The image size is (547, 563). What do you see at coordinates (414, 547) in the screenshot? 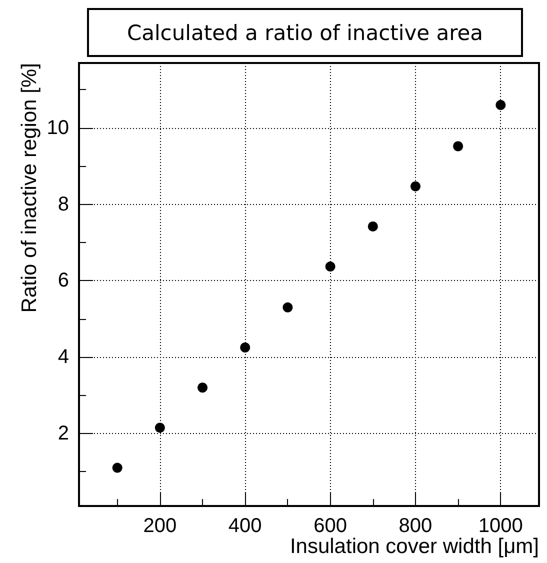
I see `x-axis-title: Insulation cover width [μm]` at bounding box center [414, 547].